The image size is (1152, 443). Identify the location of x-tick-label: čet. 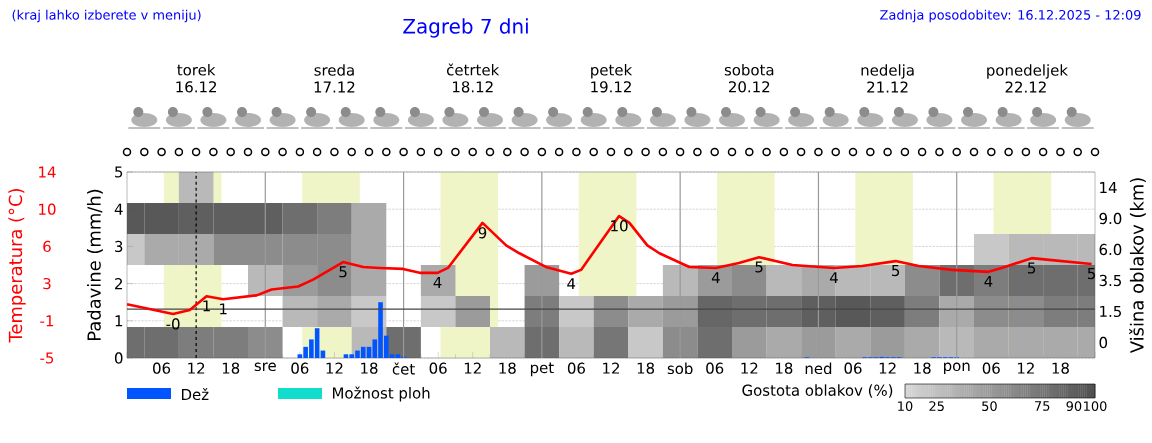
(403, 368).